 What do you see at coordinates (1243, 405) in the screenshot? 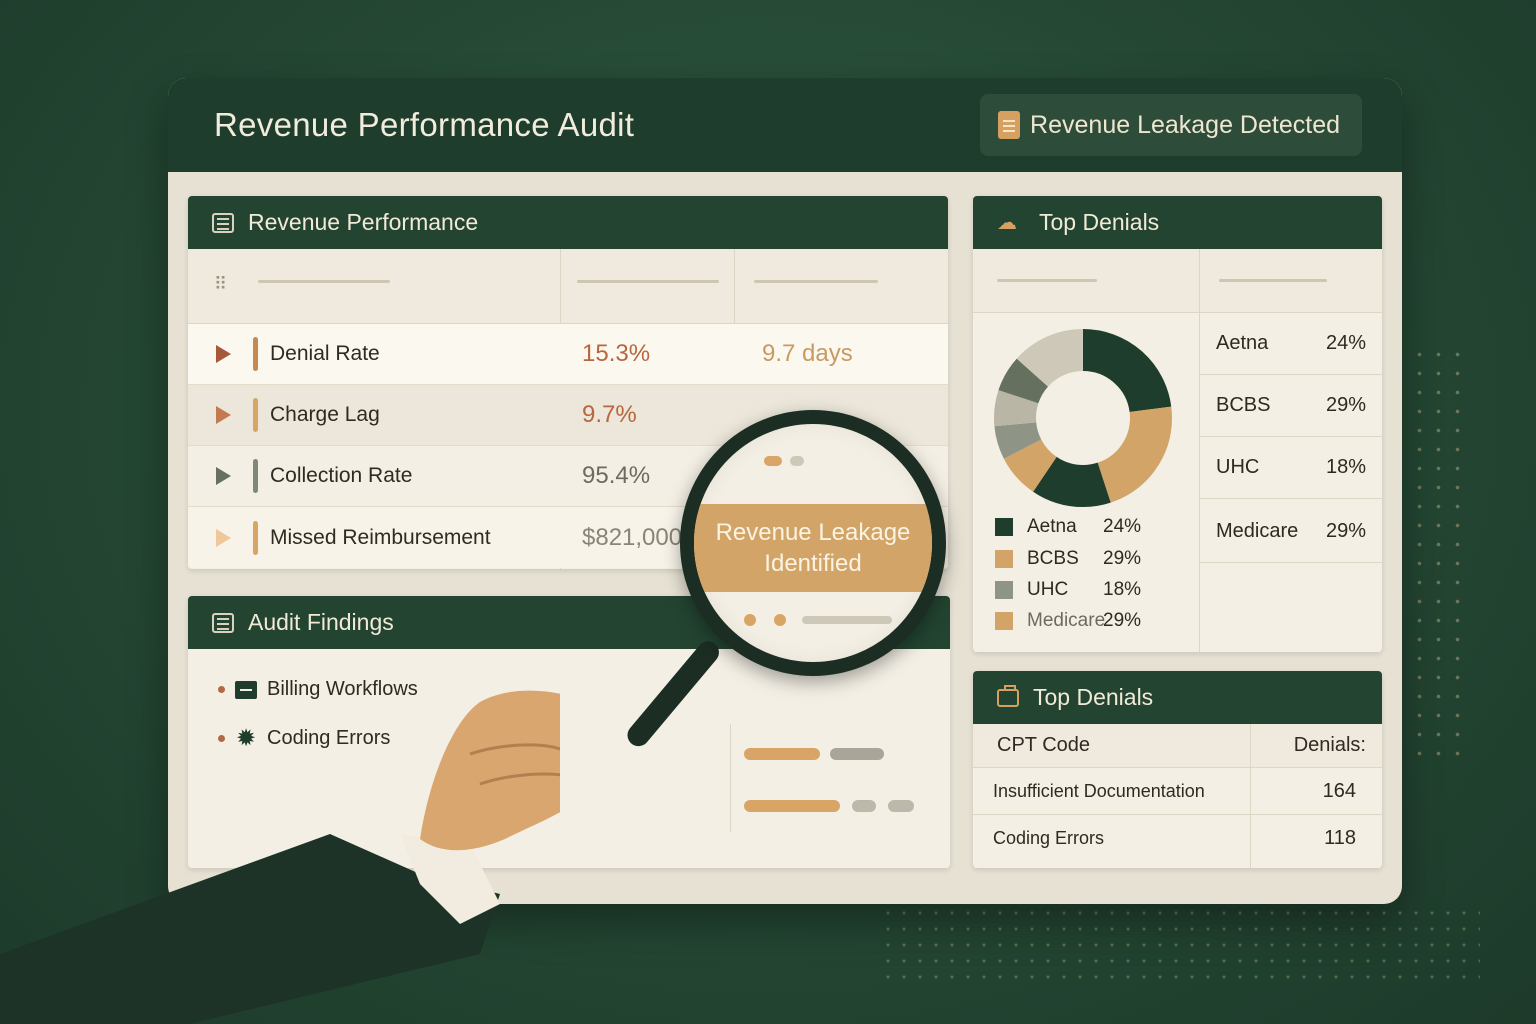
I see `payer-name: BCBS` at bounding box center [1243, 405].